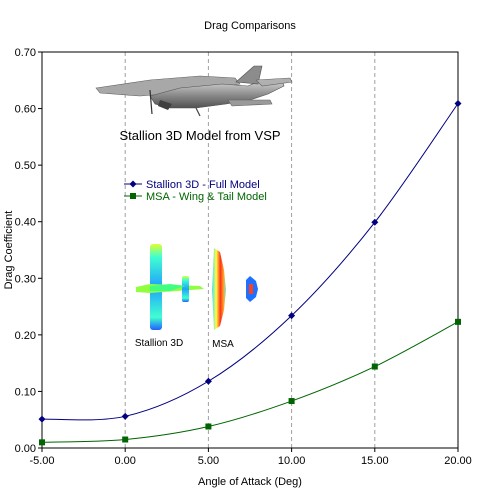  What do you see at coordinates (235, 289) in the screenshot?
I see `msa-cfd-image` at bounding box center [235, 289].